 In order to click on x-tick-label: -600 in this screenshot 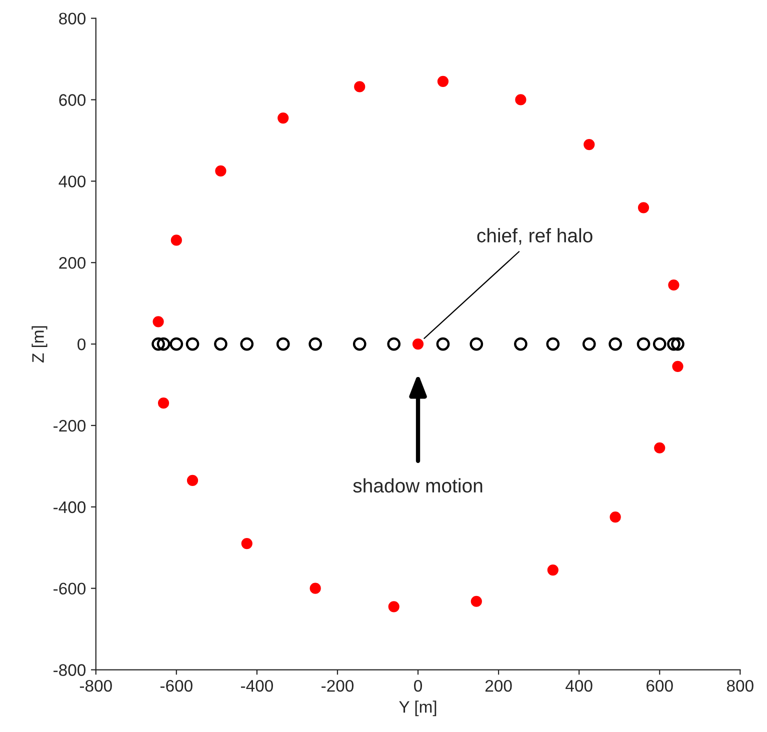, I will do `click(176, 686)`.